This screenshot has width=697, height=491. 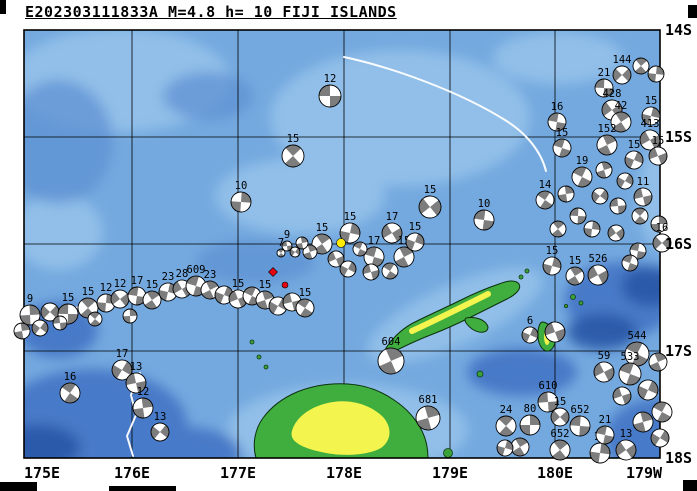 I want to click on depth-label: 526, so click(x=598, y=259).